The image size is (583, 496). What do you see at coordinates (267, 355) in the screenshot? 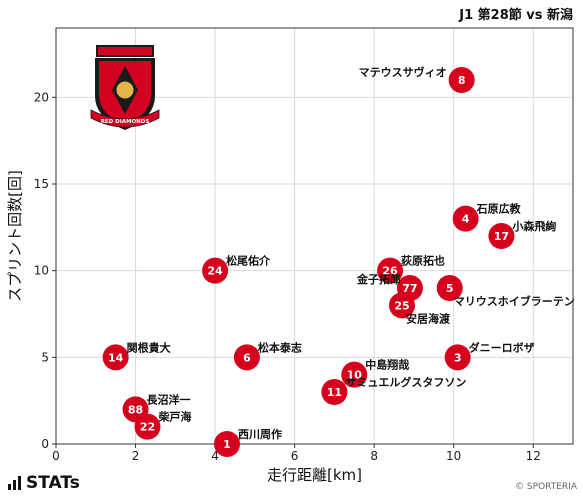
I see `player-point: 6 松本泰志` at bounding box center [267, 355].